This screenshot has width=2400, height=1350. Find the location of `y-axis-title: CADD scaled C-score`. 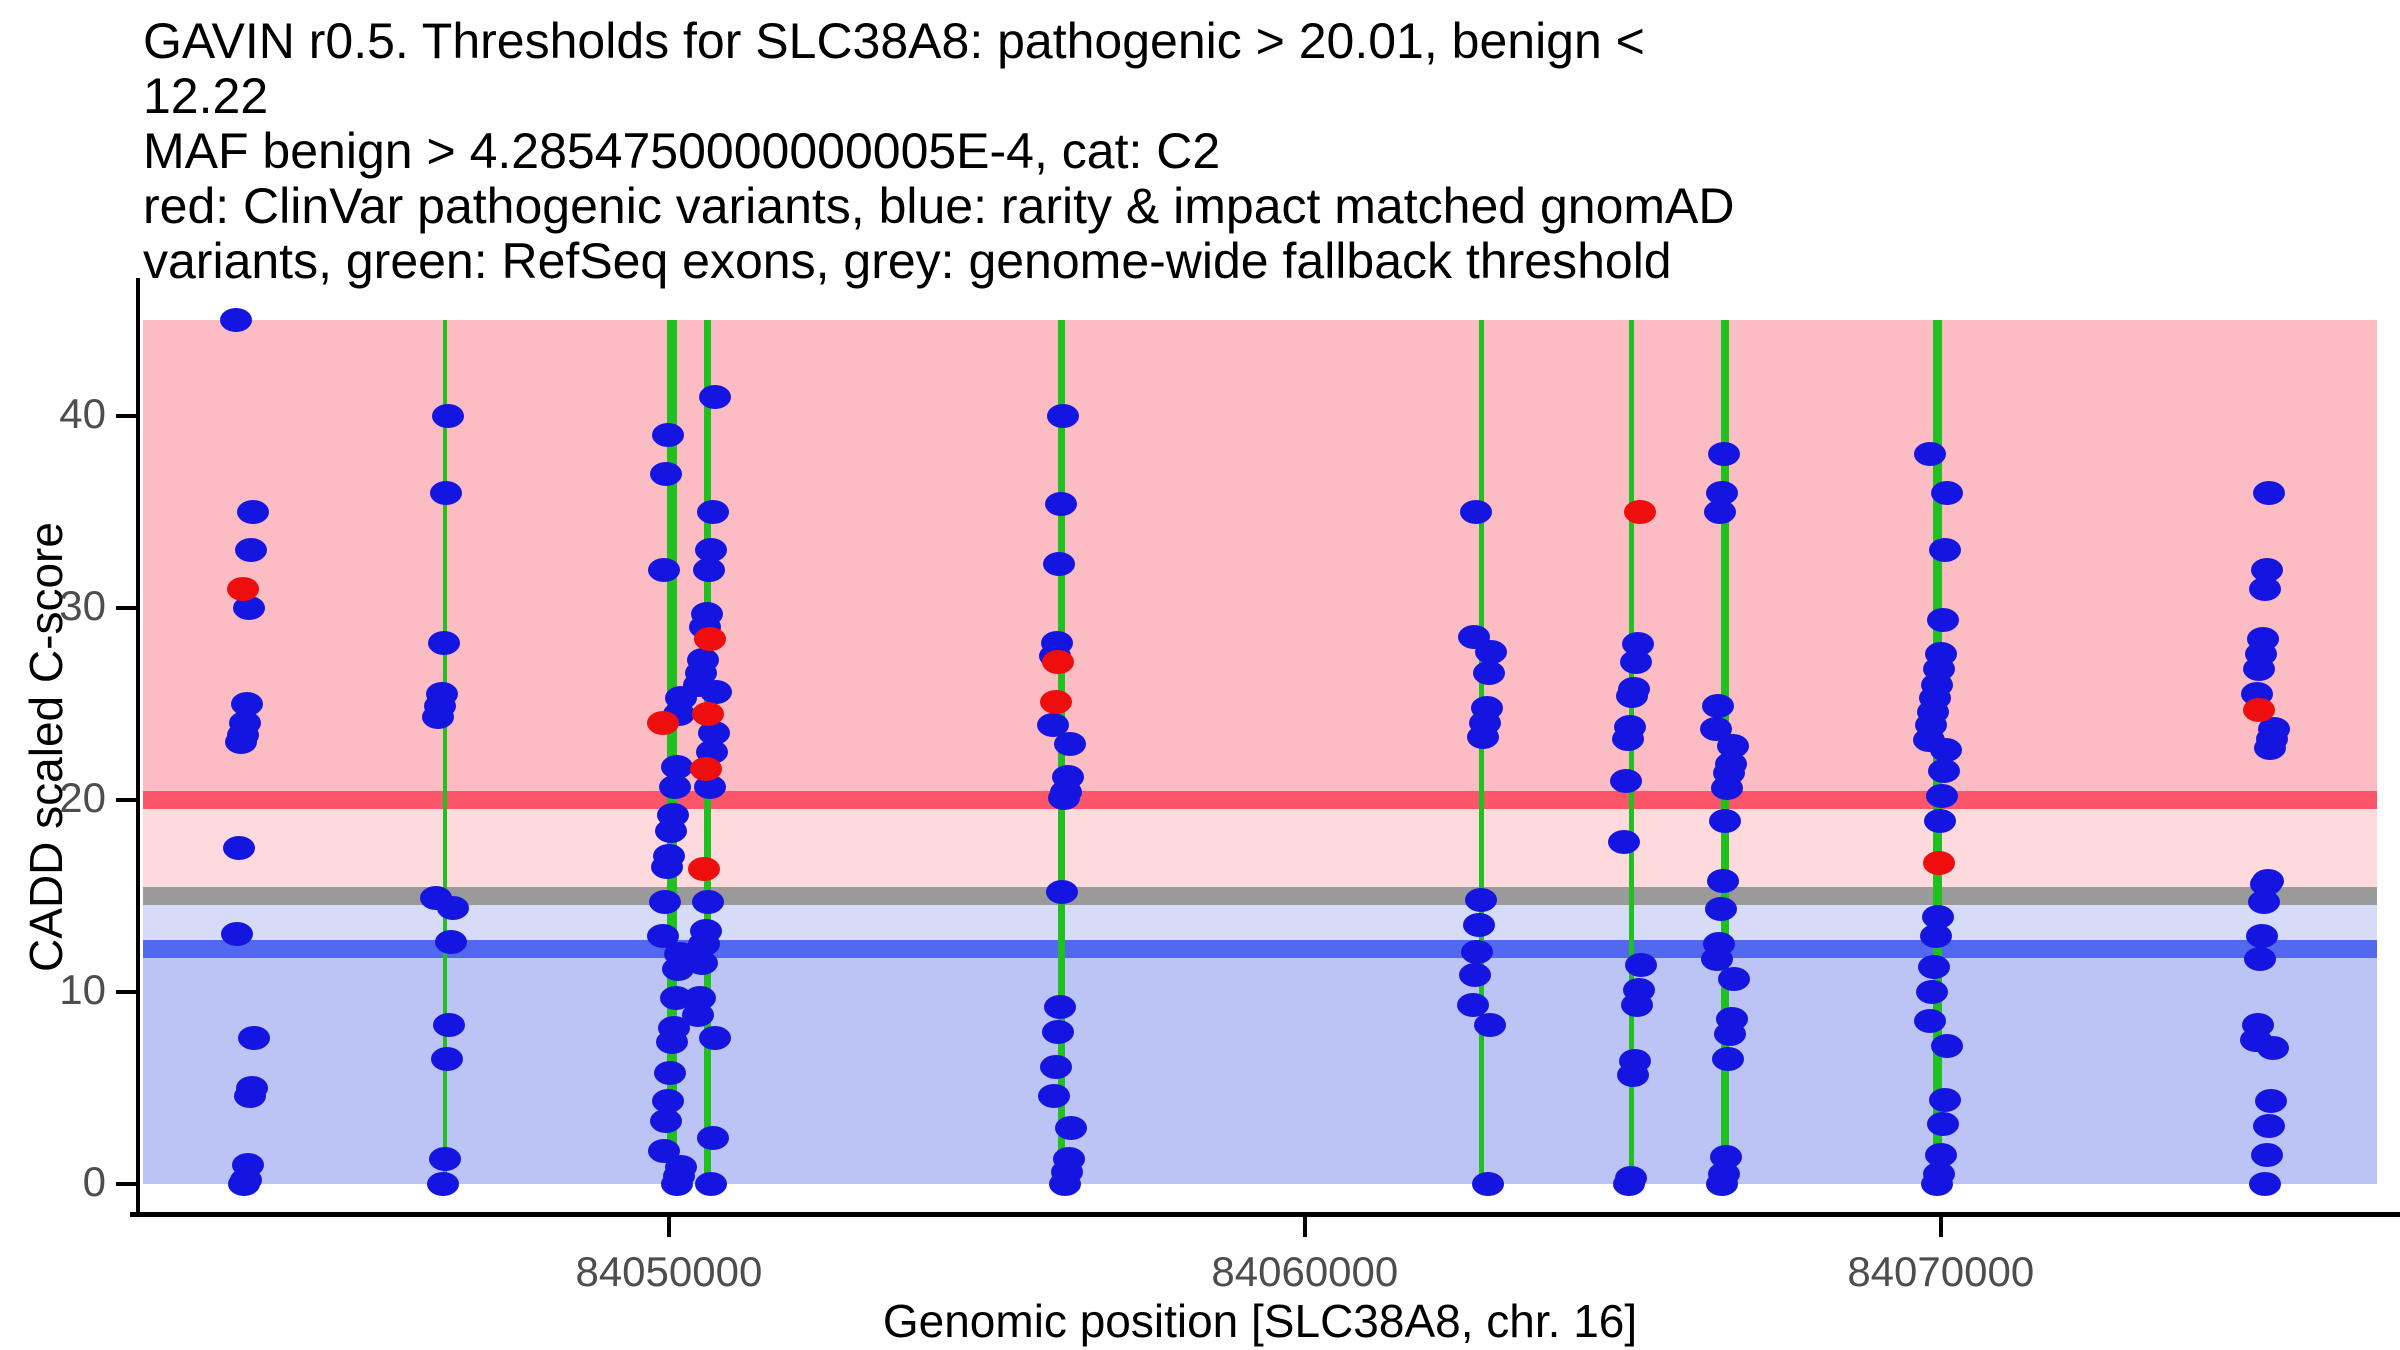

y-axis-title: CADD scaled C-score is located at coordinates (46, 747).